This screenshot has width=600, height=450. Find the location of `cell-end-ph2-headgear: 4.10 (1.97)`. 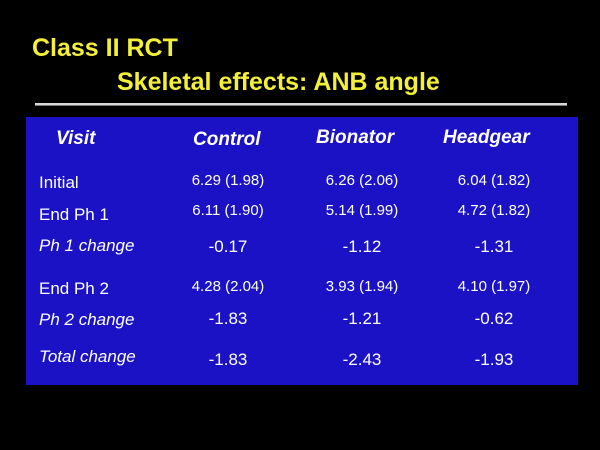

cell-end-ph2-headgear: 4.10 (1.97) is located at coordinates (494, 286).